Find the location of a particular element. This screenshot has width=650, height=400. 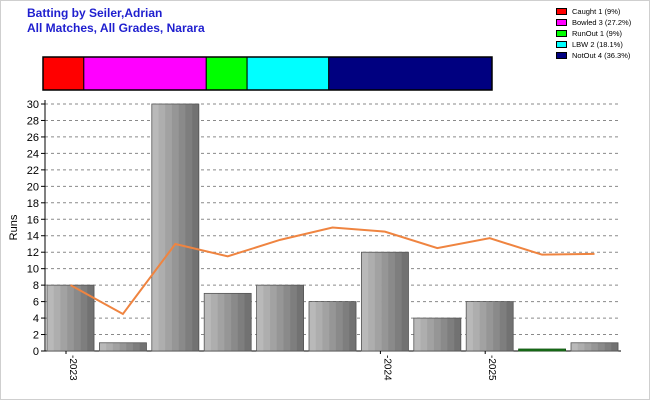

y-tick-label: 16 is located at coordinates (33, 220).